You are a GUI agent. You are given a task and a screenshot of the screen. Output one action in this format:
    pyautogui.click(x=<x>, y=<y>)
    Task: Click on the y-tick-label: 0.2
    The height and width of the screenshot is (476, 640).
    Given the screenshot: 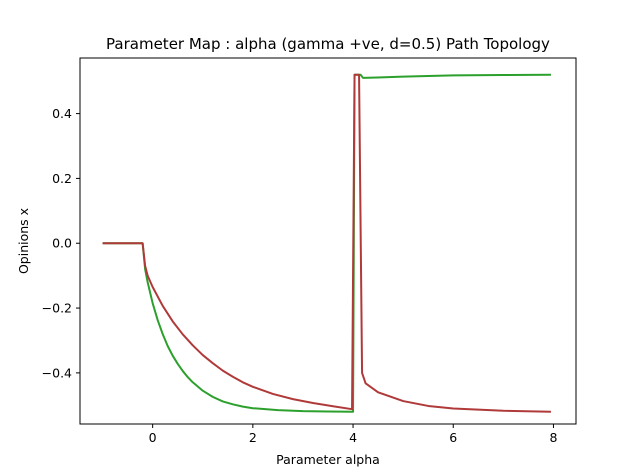 What is the action you would take?
    pyautogui.click(x=62, y=178)
    